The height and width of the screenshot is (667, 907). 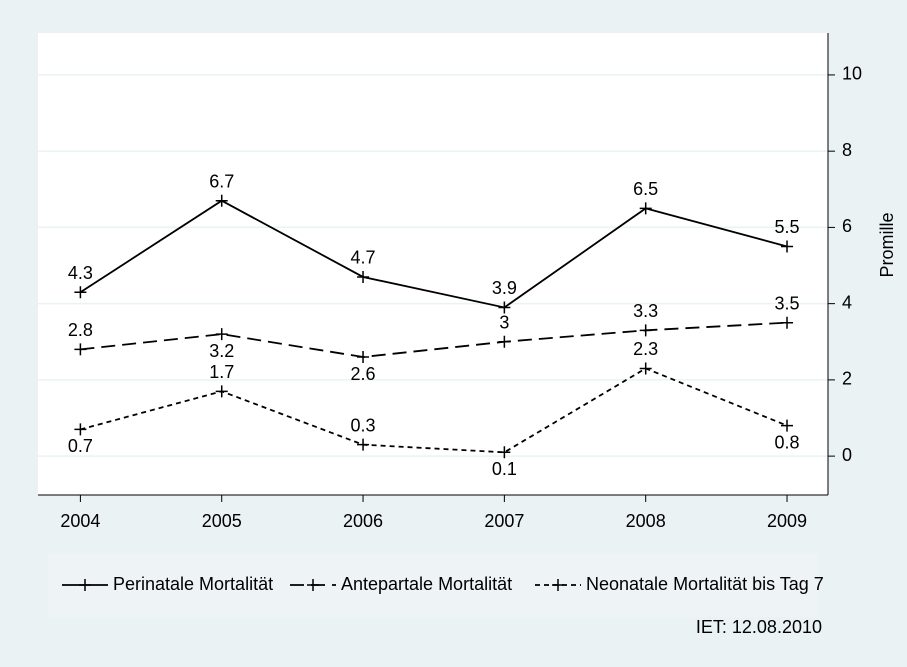 What do you see at coordinates (363, 521) in the screenshot?
I see `x-tick-label: 2006` at bounding box center [363, 521].